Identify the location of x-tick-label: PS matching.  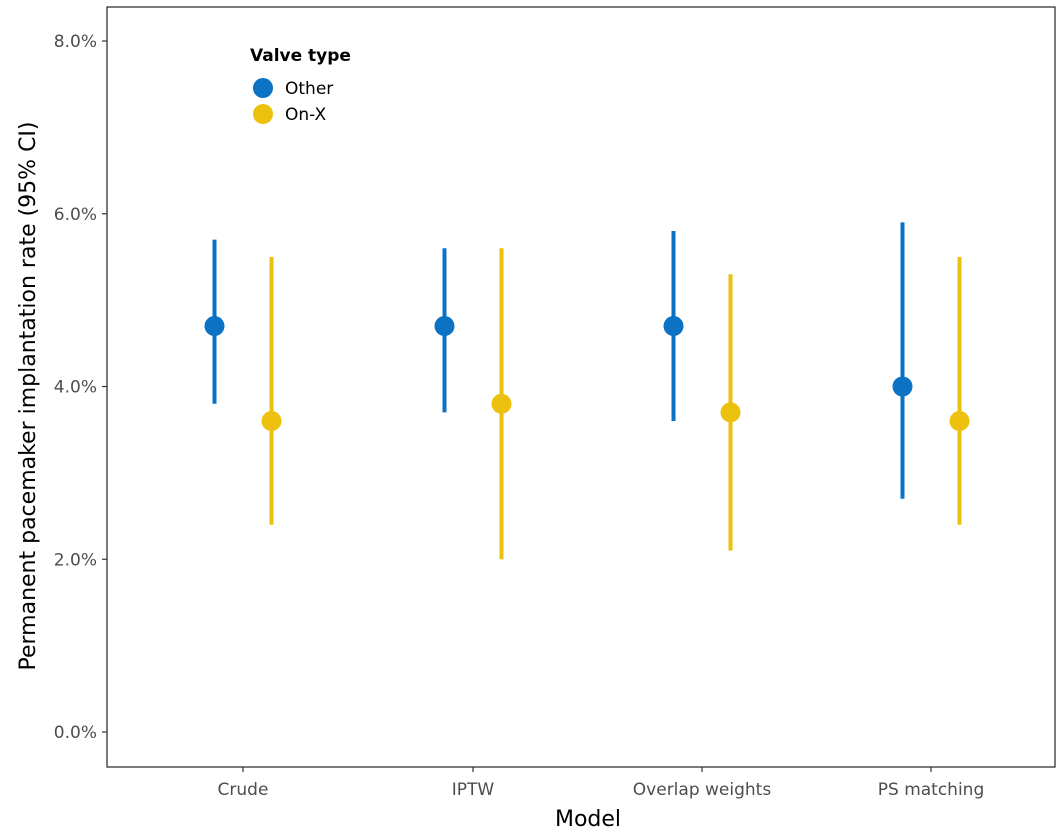
(931, 790).